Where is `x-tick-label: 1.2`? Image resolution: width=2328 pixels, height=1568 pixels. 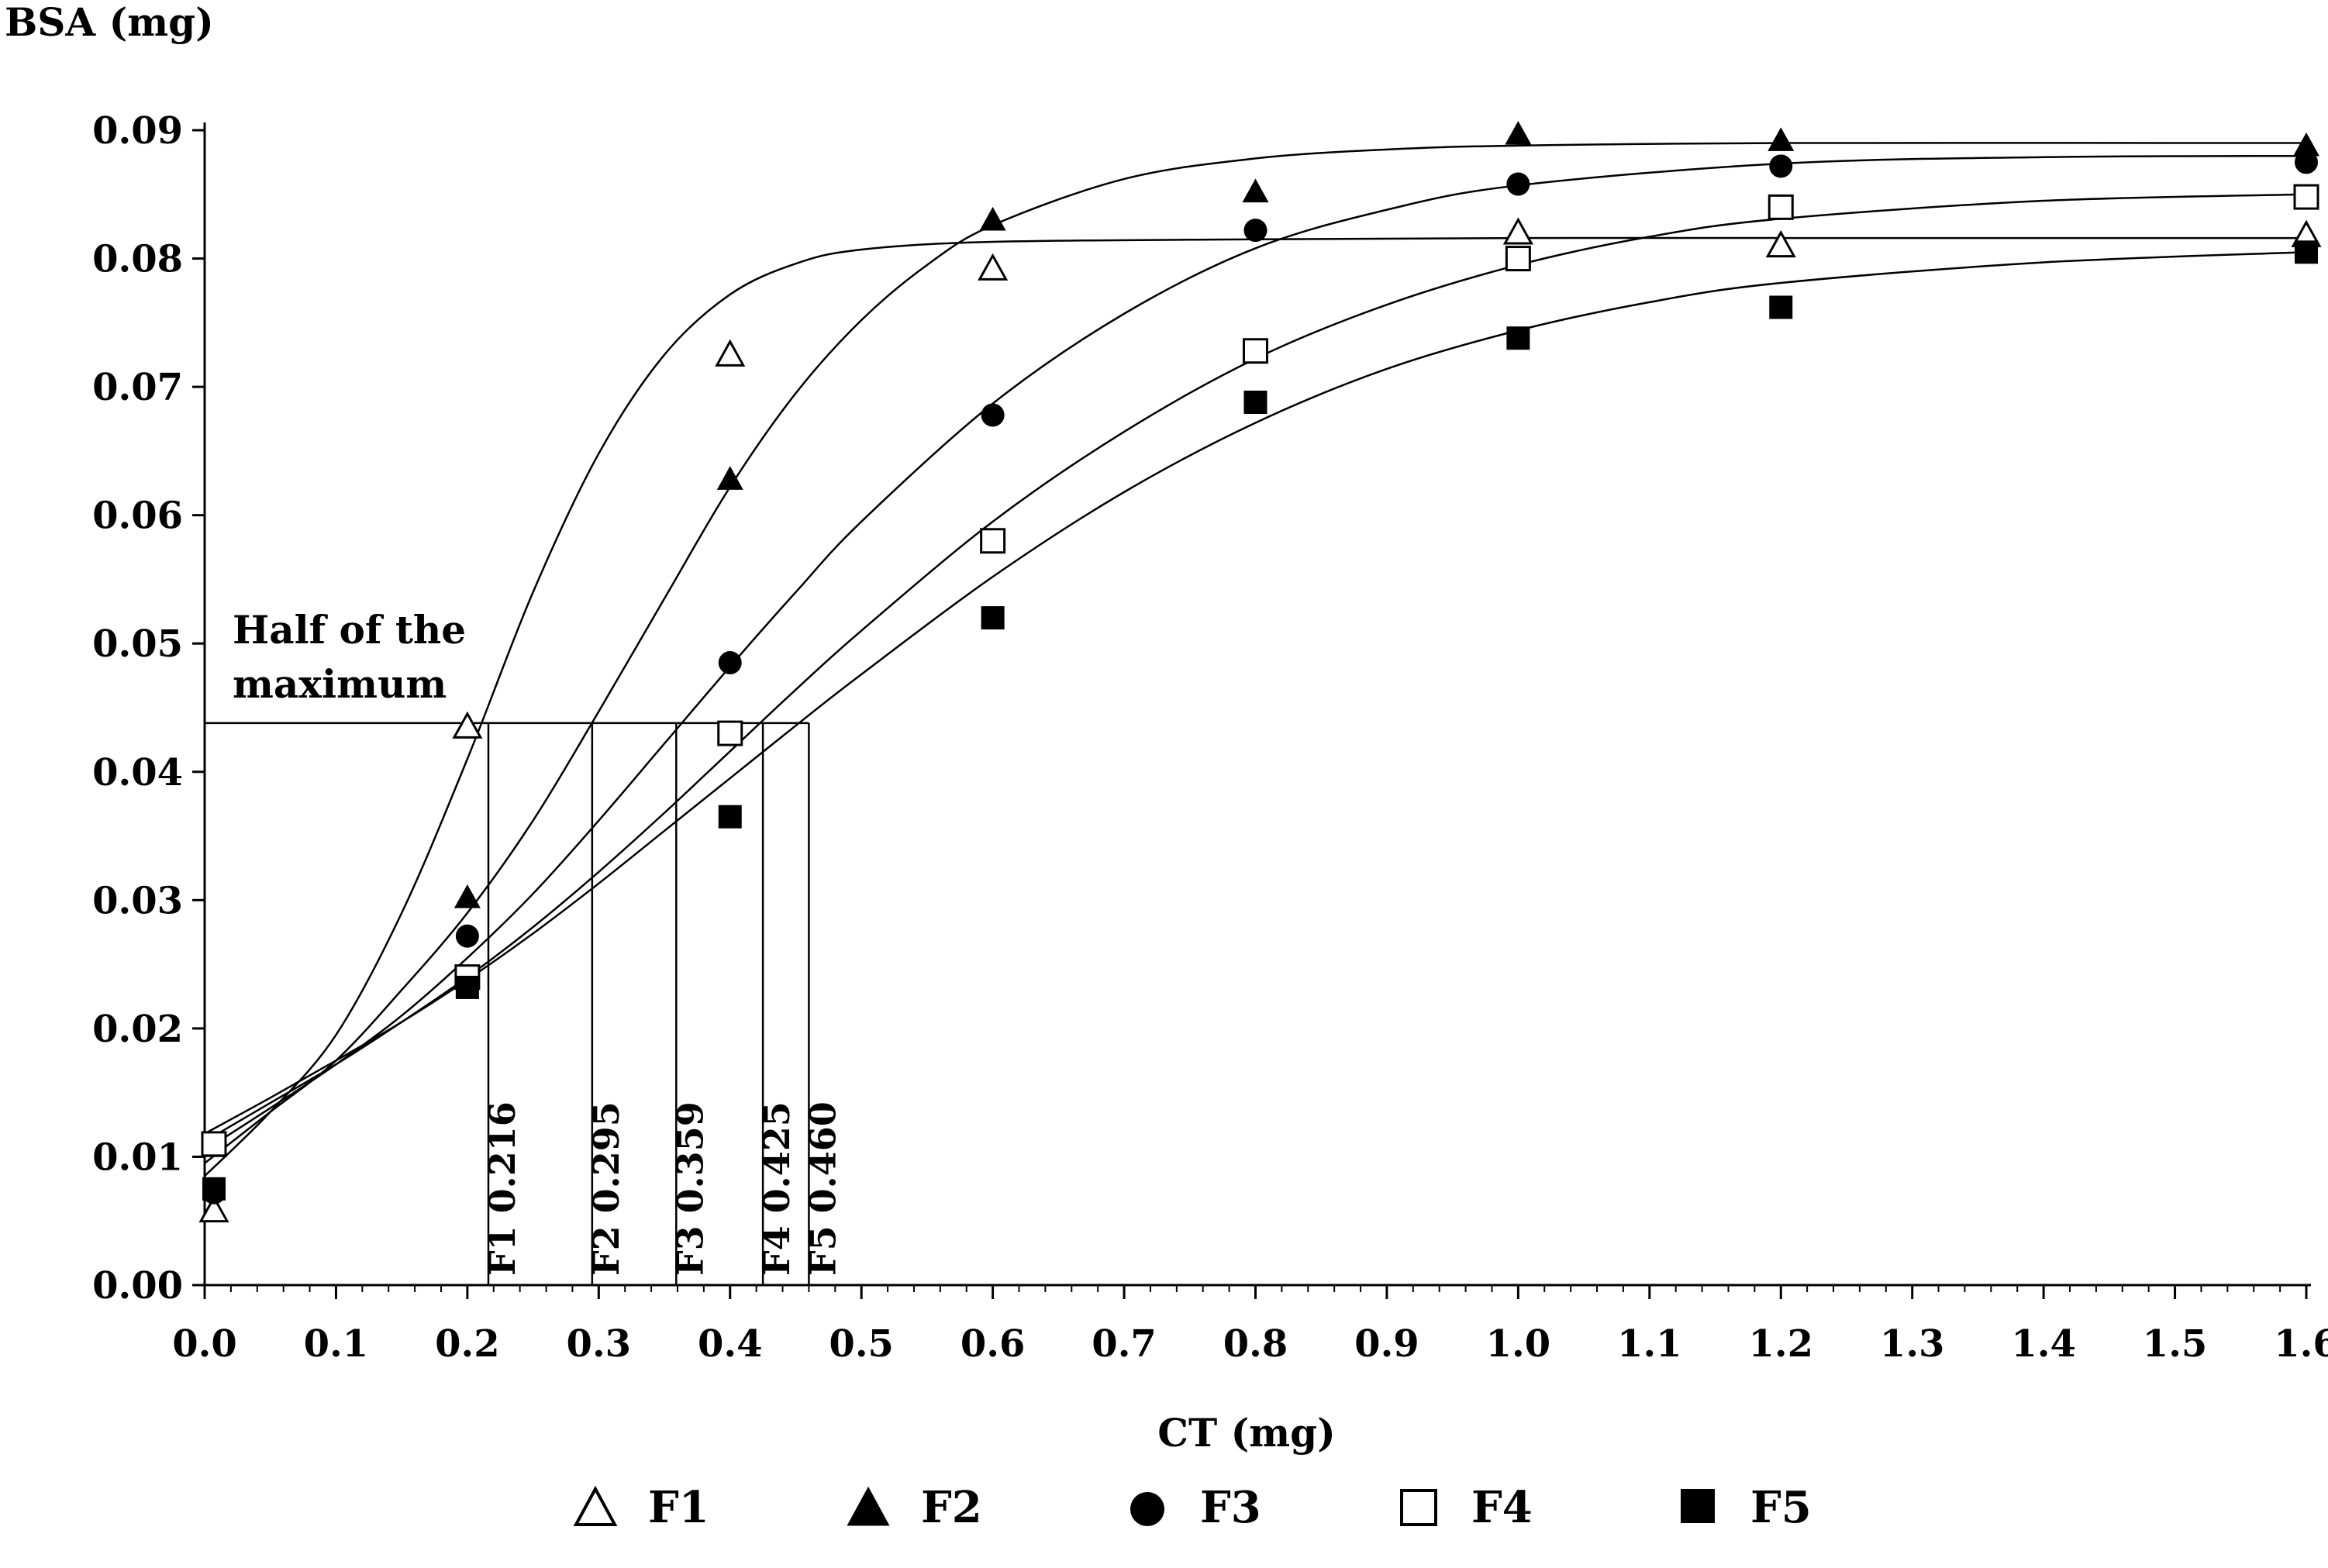 x-tick-label: 1.2 is located at coordinates (1780, 1344).